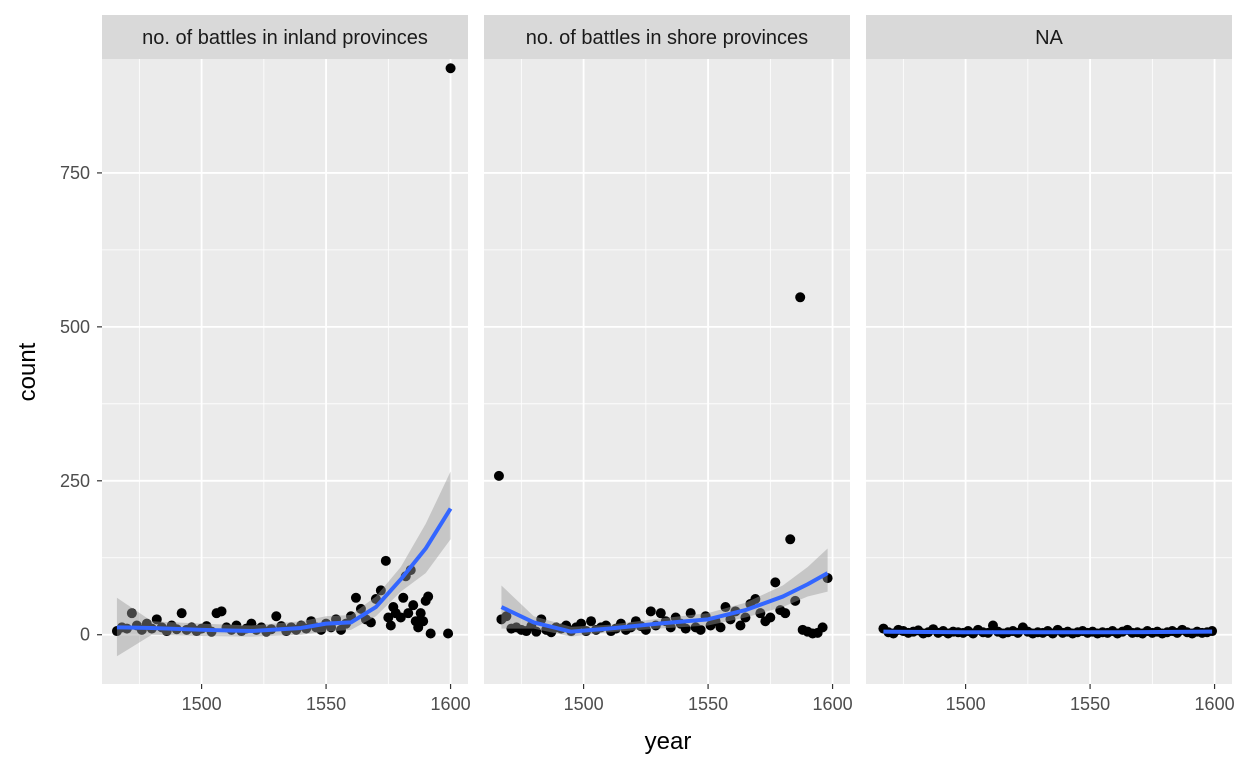  I want to click on facet-strip-label: no. of battles in inland provinces, so click(285, 38).